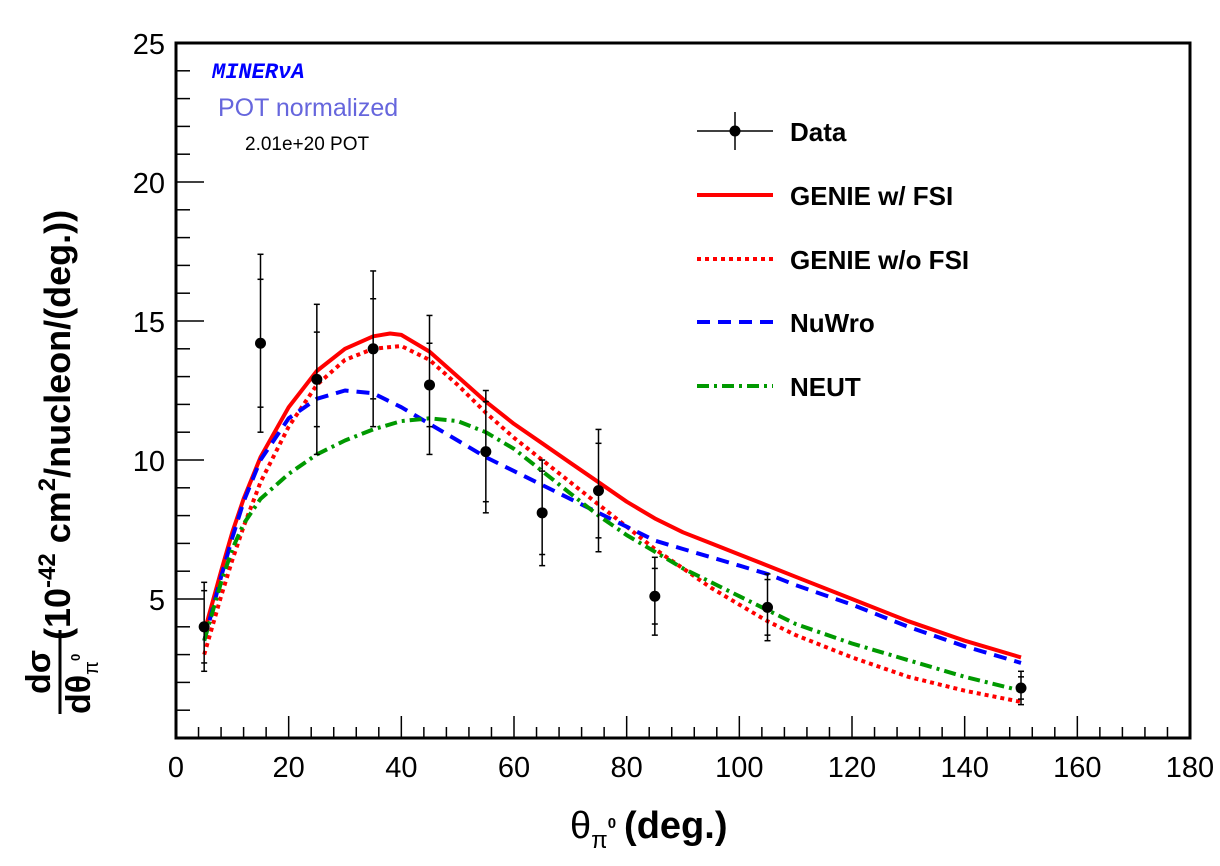 This screenshot has width=1220, height=866. What do you see at coordinates (47, 484) in the screenshot?
I see `y-unit-exp2: 2` at bounding box center [47, 484].